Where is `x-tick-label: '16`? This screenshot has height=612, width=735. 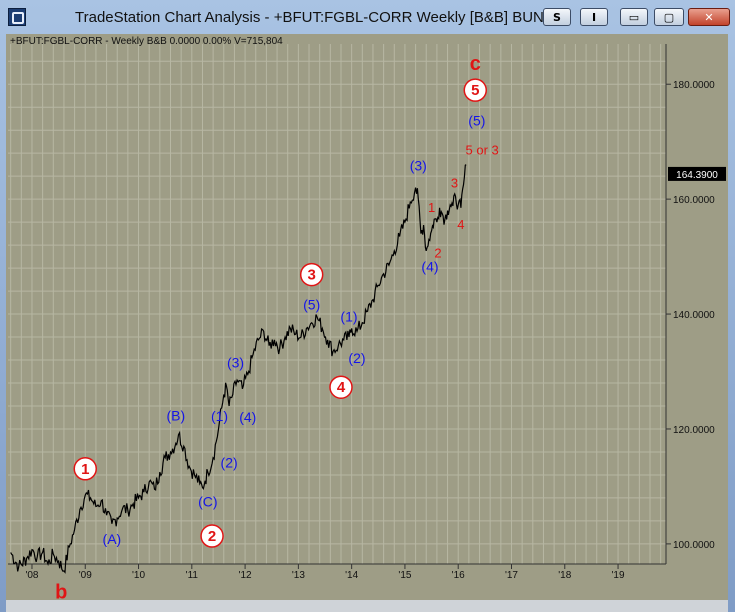
x-tick-label: '16 is located at coordinates (458, 575).